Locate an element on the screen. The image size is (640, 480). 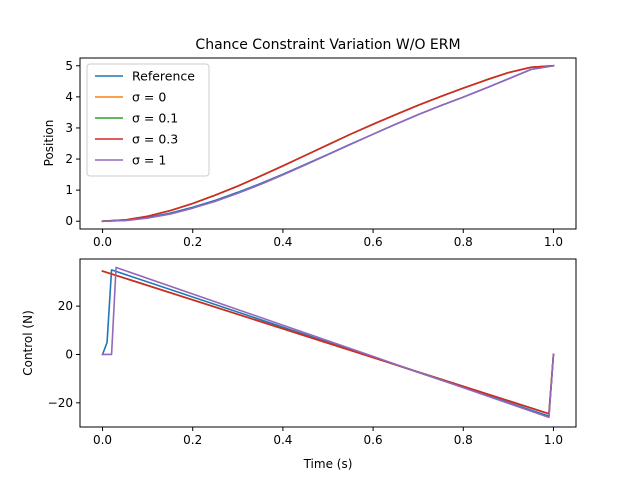
legend-label: Reference is located at coordinates (163, 76).